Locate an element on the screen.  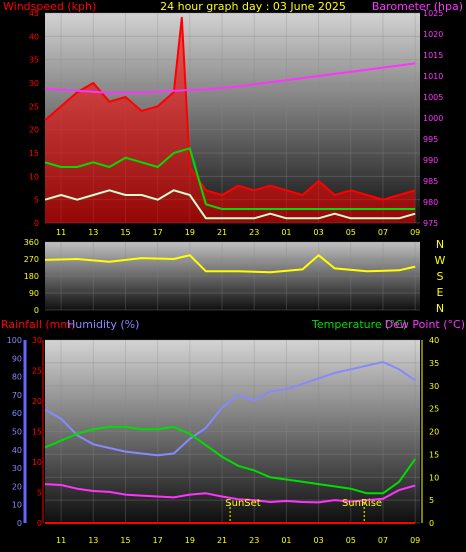
temp-x-tick-label: 17 is located at coordinates (158, 540).